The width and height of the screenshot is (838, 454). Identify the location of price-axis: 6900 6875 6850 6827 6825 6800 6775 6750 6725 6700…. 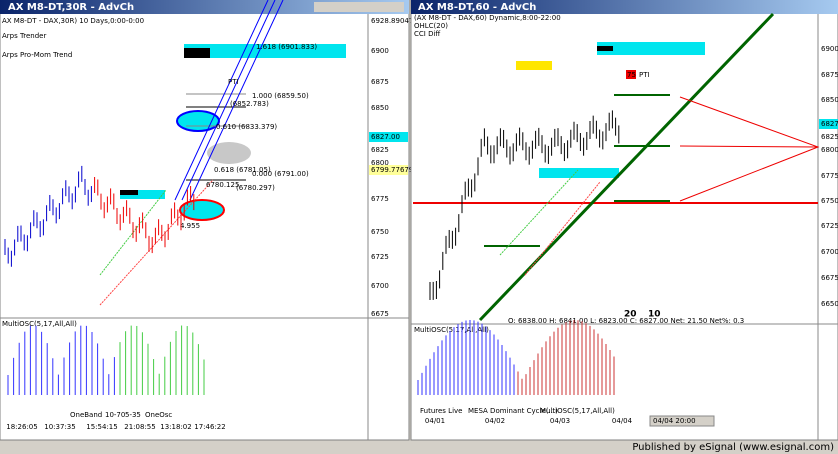
(828, 176).